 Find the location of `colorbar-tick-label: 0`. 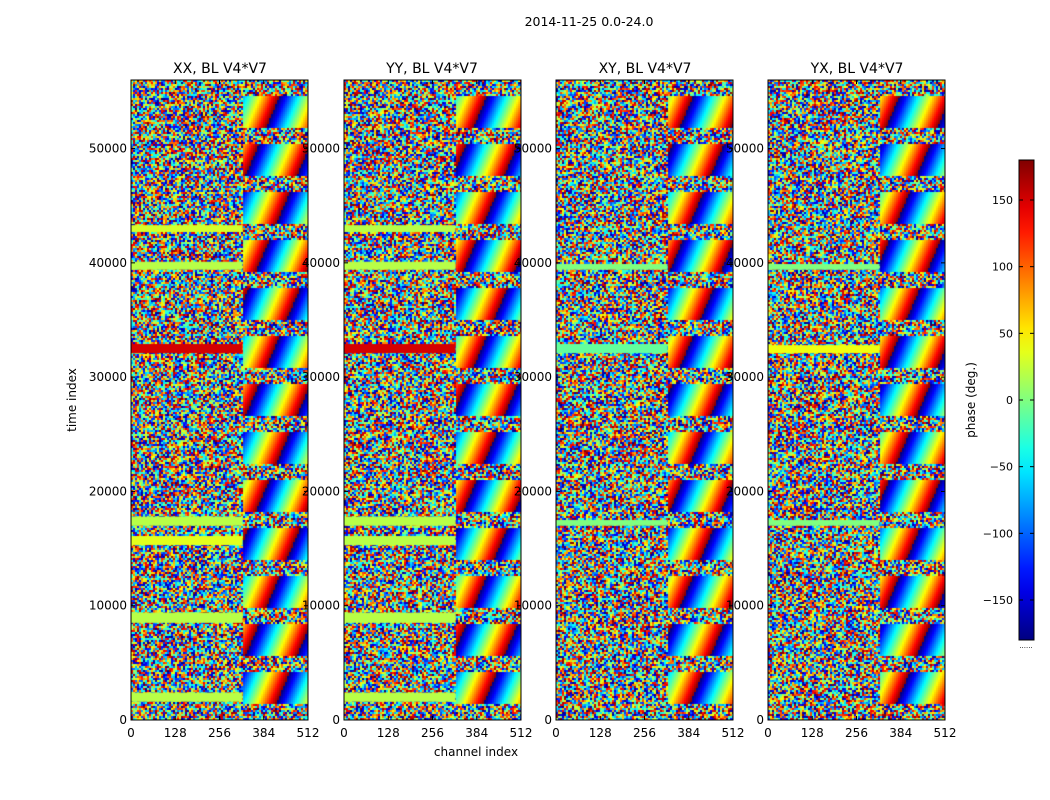

colorbar-tick-label: 0 is located at coordinates (1009, 400).